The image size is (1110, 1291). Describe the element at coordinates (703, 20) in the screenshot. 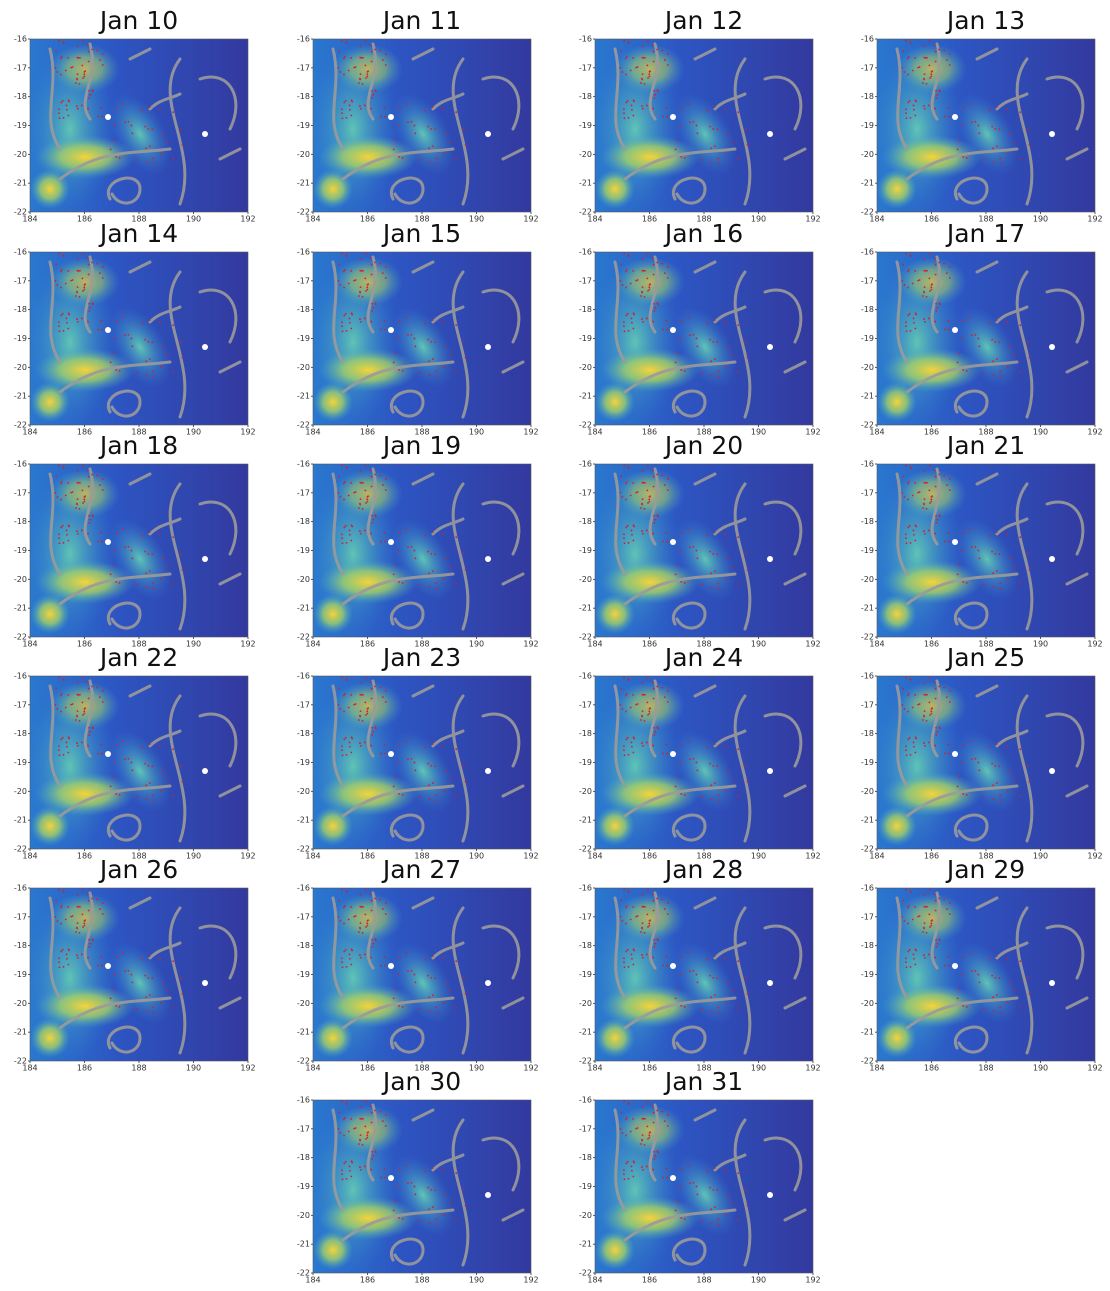

I see `panel-title: Jan 12` at that location.